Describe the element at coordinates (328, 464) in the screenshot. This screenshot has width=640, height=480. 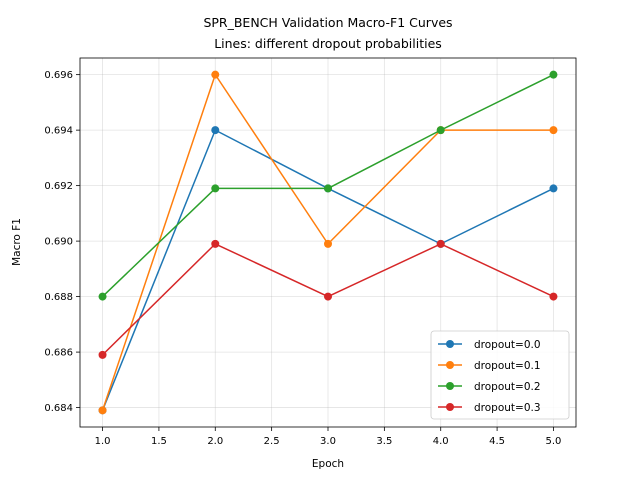
I see `x-axis-label: Epoch` at that location.